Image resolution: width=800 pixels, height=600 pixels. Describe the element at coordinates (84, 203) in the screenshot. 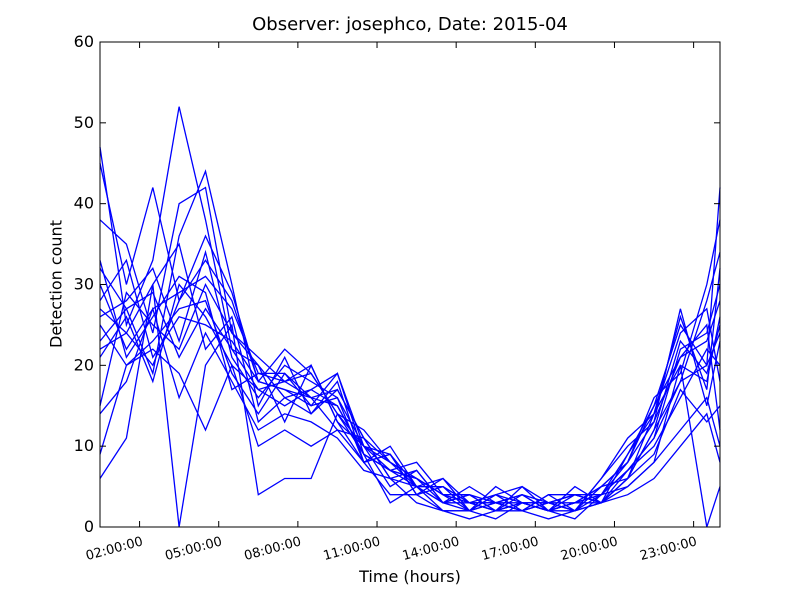

I see `y-tick-label: 40` at that location.